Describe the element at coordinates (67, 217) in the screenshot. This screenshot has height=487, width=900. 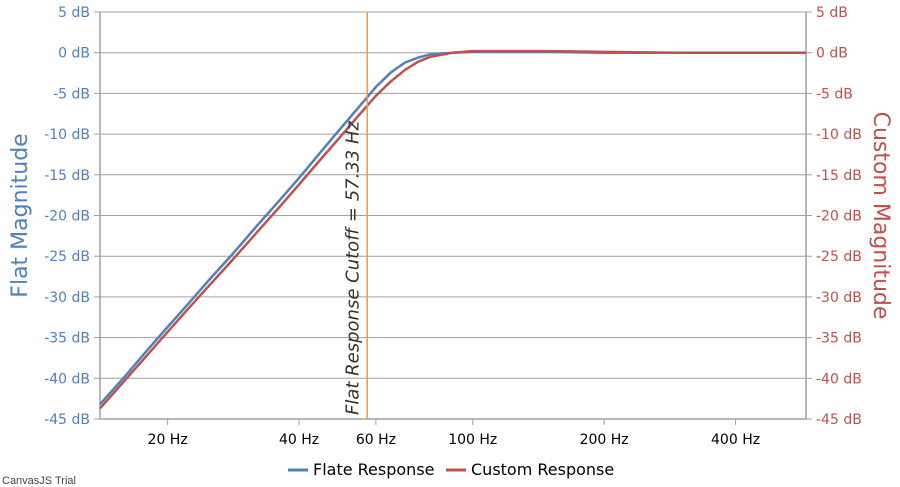
I see `left-tick-label: -20 dB` at that location.